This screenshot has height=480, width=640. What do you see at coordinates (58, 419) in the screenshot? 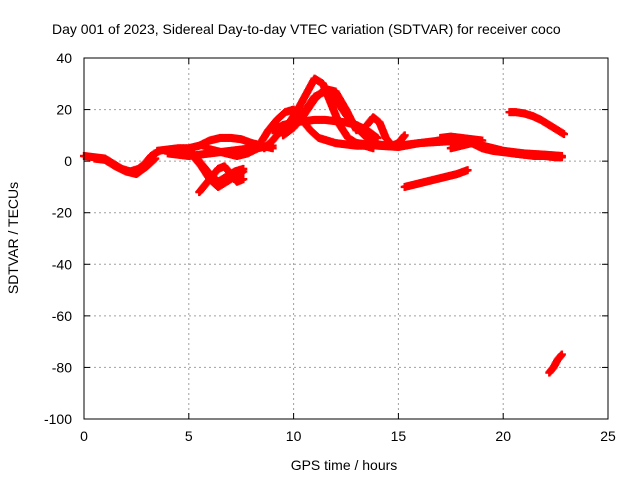
I see `y-tick-label: -100` at bounding box center [58, 419].